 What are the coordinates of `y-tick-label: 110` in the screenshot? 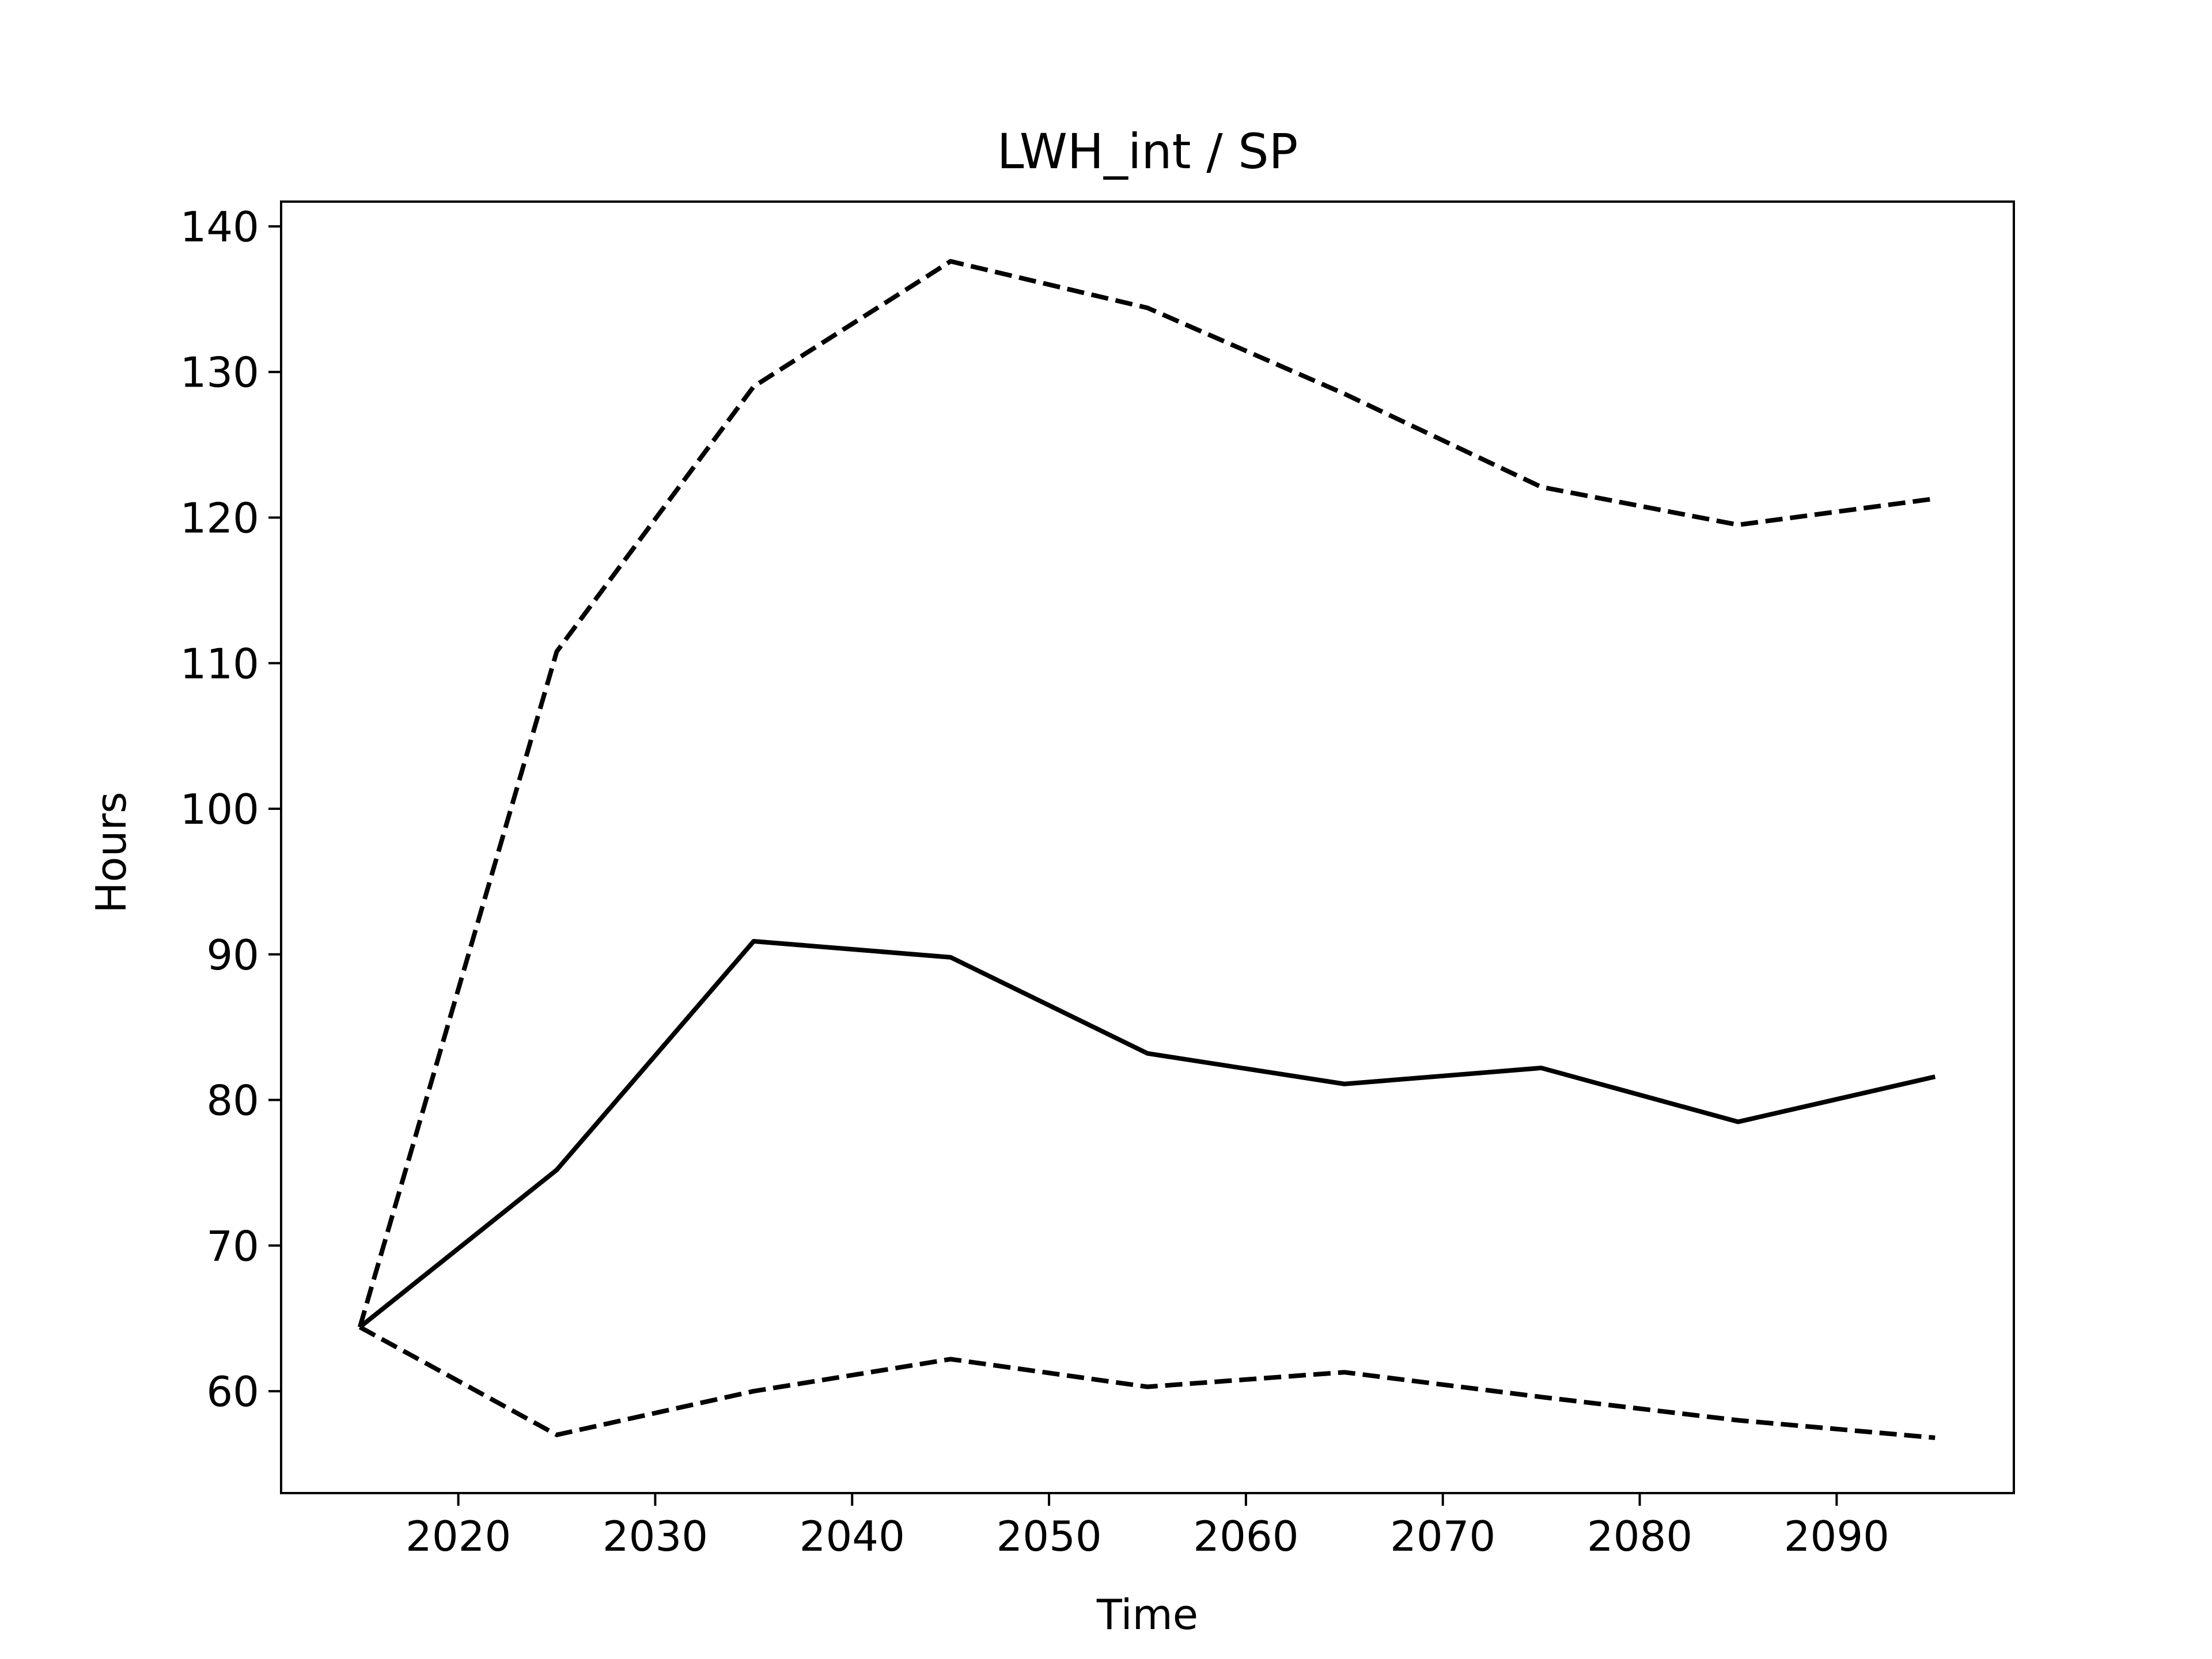 It's located at (219, 663).